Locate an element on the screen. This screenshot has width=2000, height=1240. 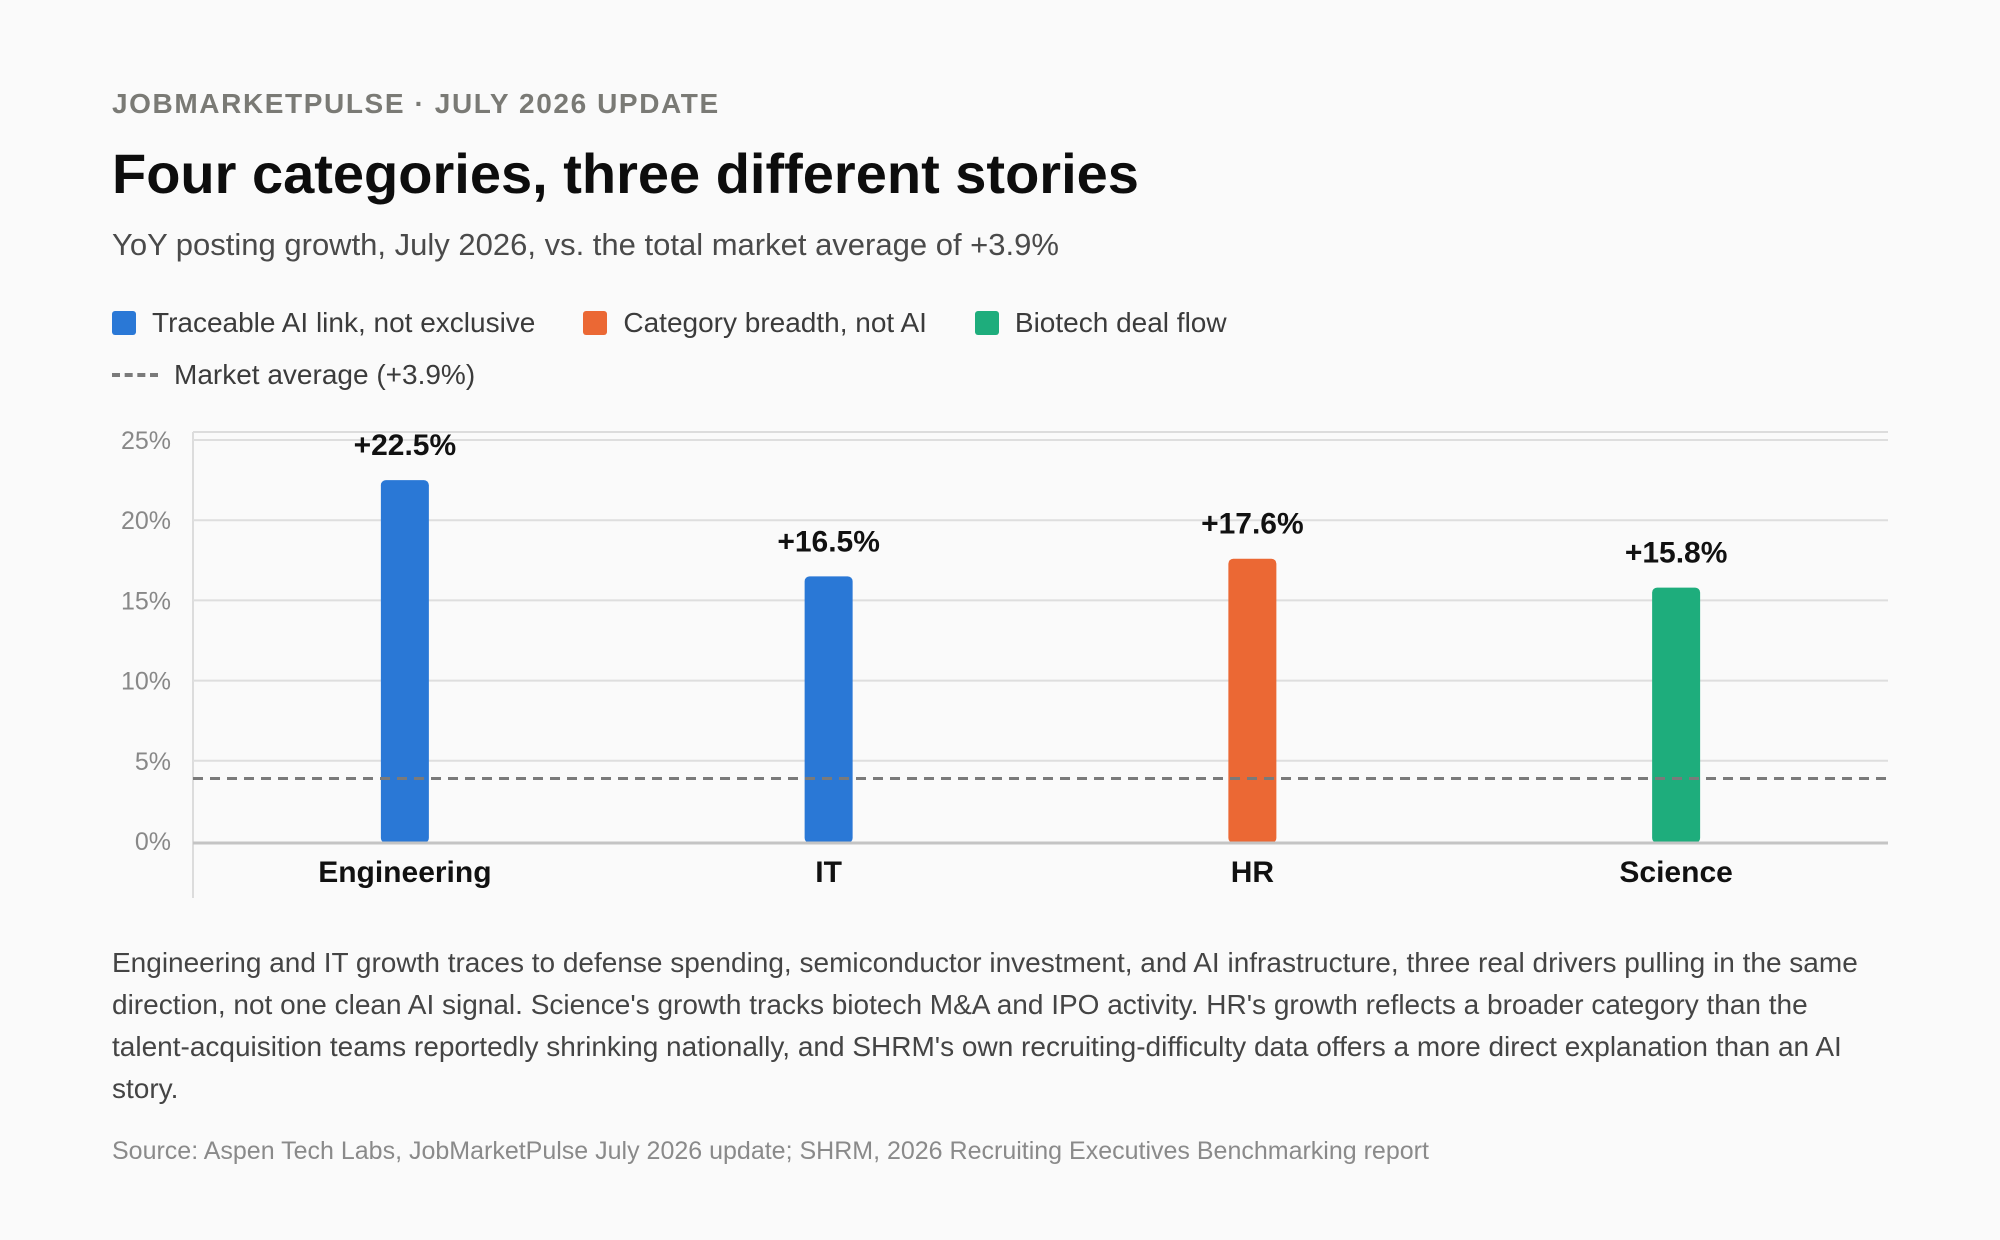
bar-it is located at coordinates (828, 709).